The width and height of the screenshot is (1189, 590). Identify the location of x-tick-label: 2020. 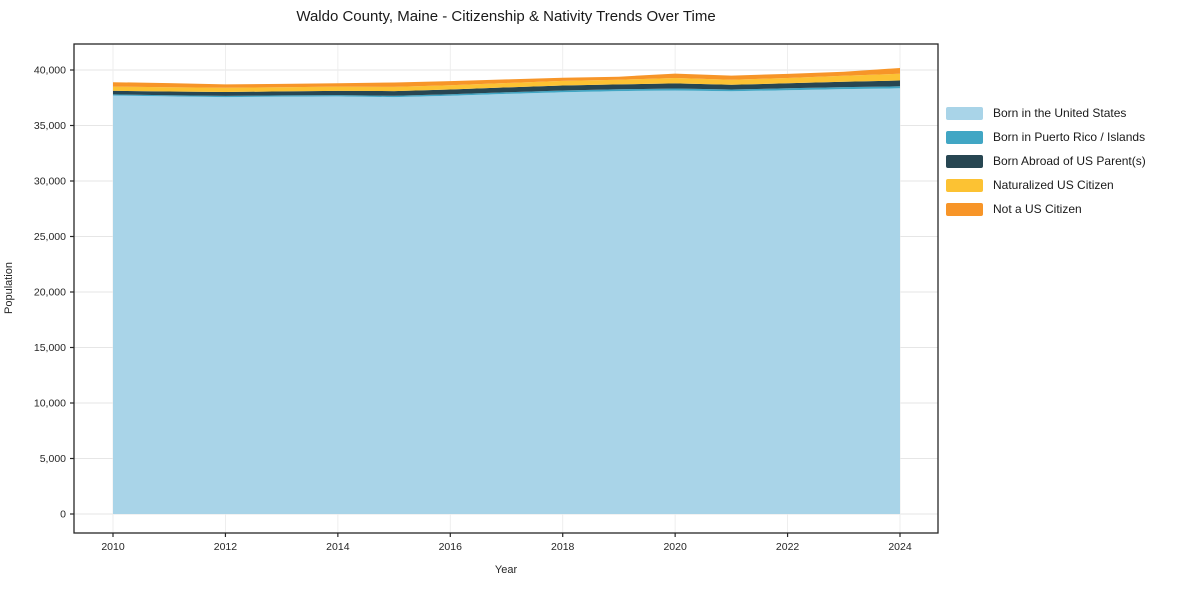
(675, 547).